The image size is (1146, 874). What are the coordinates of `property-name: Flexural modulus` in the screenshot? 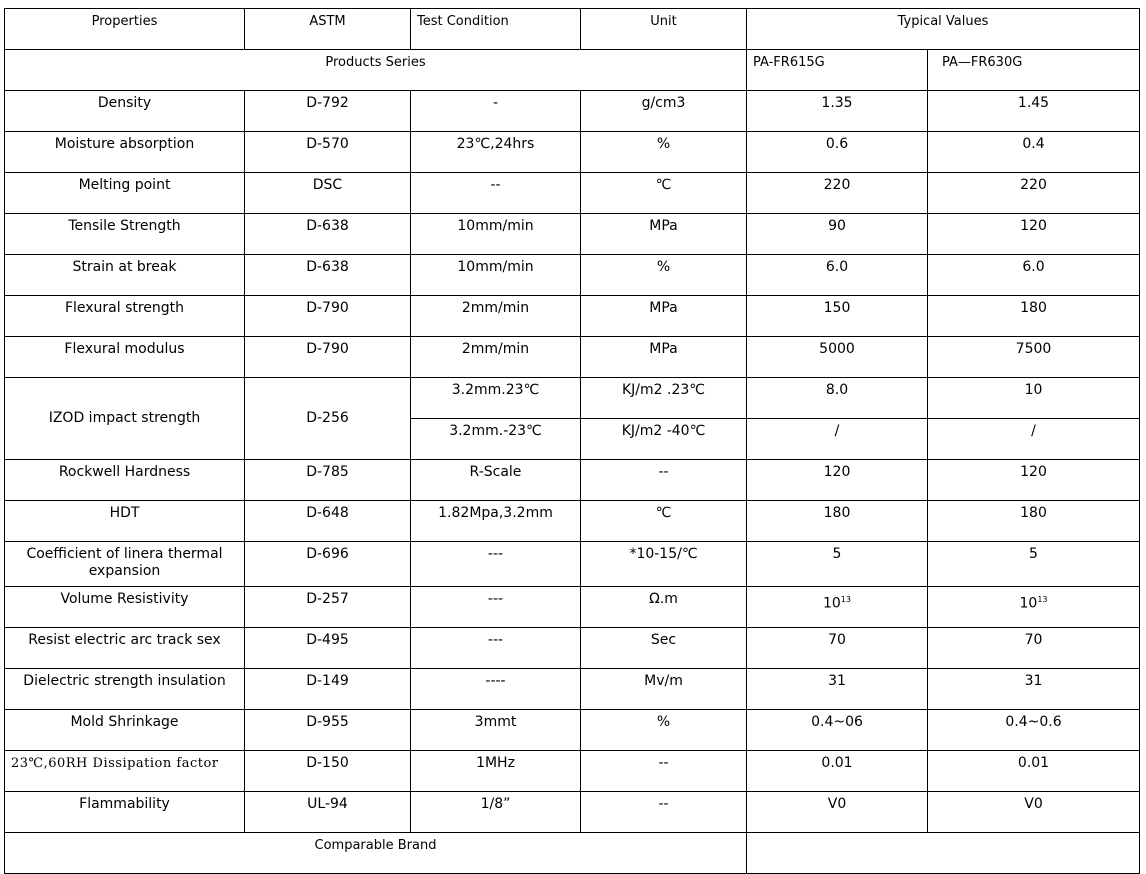 It's located at (124, 357).